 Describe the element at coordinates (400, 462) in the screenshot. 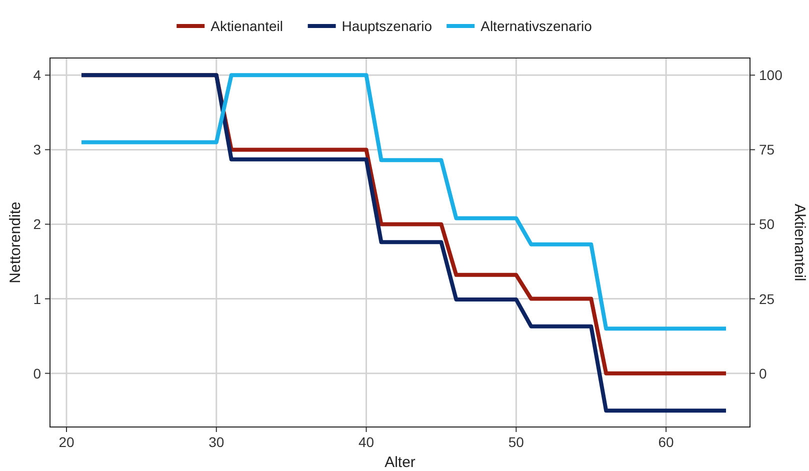

I see `x-axis-title: Alter` at that location.